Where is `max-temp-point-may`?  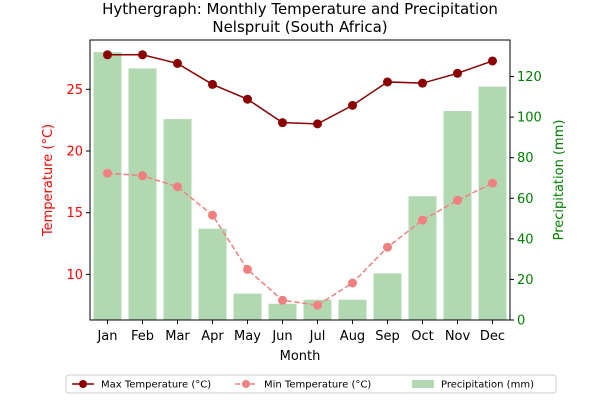 max-temp-point-may is located at coordinates (247, 99).